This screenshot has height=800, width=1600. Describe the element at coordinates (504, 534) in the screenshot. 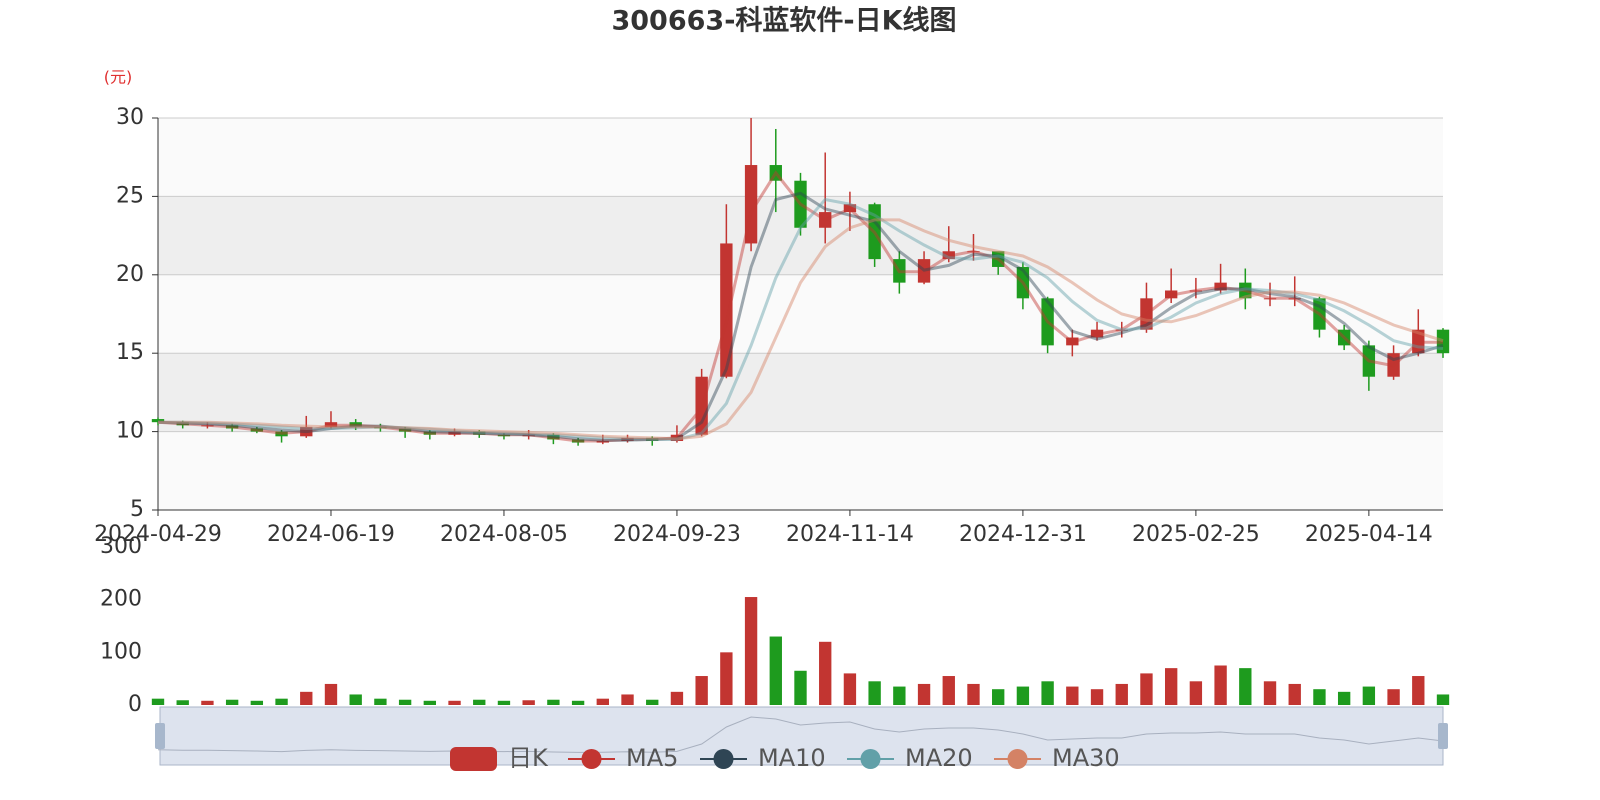

I see `x-tick-label: 2024-08-05` at that location.